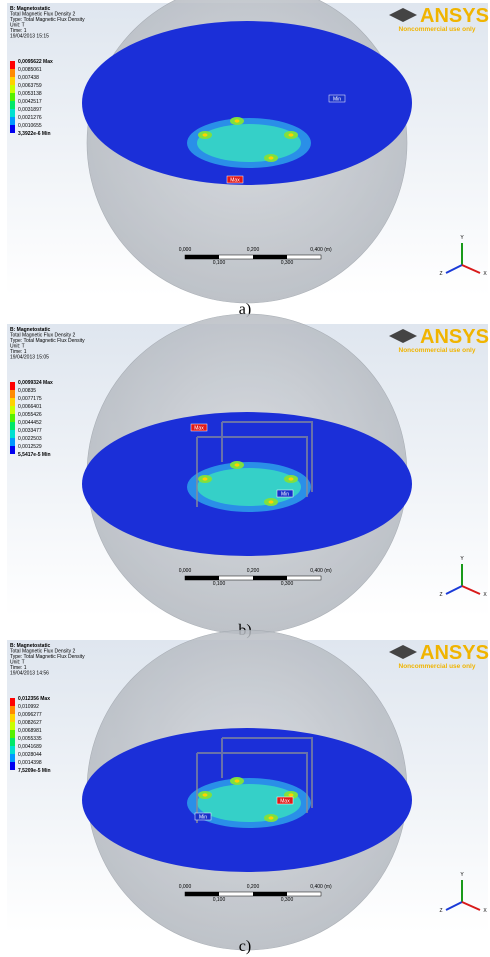 The height and width of the screenshot is (957, 490). Describe the element at coordinates (30, 86) in the screenshot. I see `legend-label: 0,0063759` at that location.